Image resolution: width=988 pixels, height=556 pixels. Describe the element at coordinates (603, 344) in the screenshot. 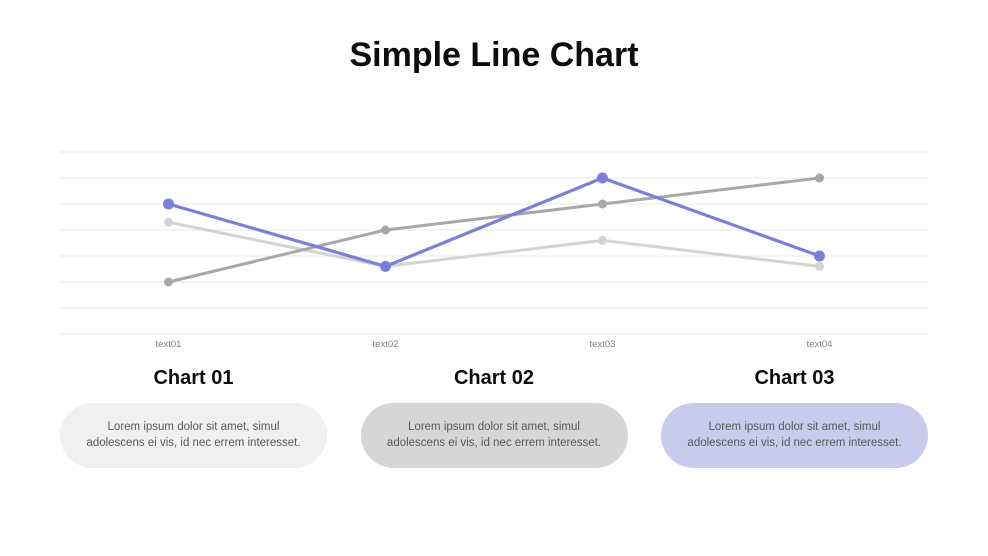

I see `x-tick-label: text03` at that location.